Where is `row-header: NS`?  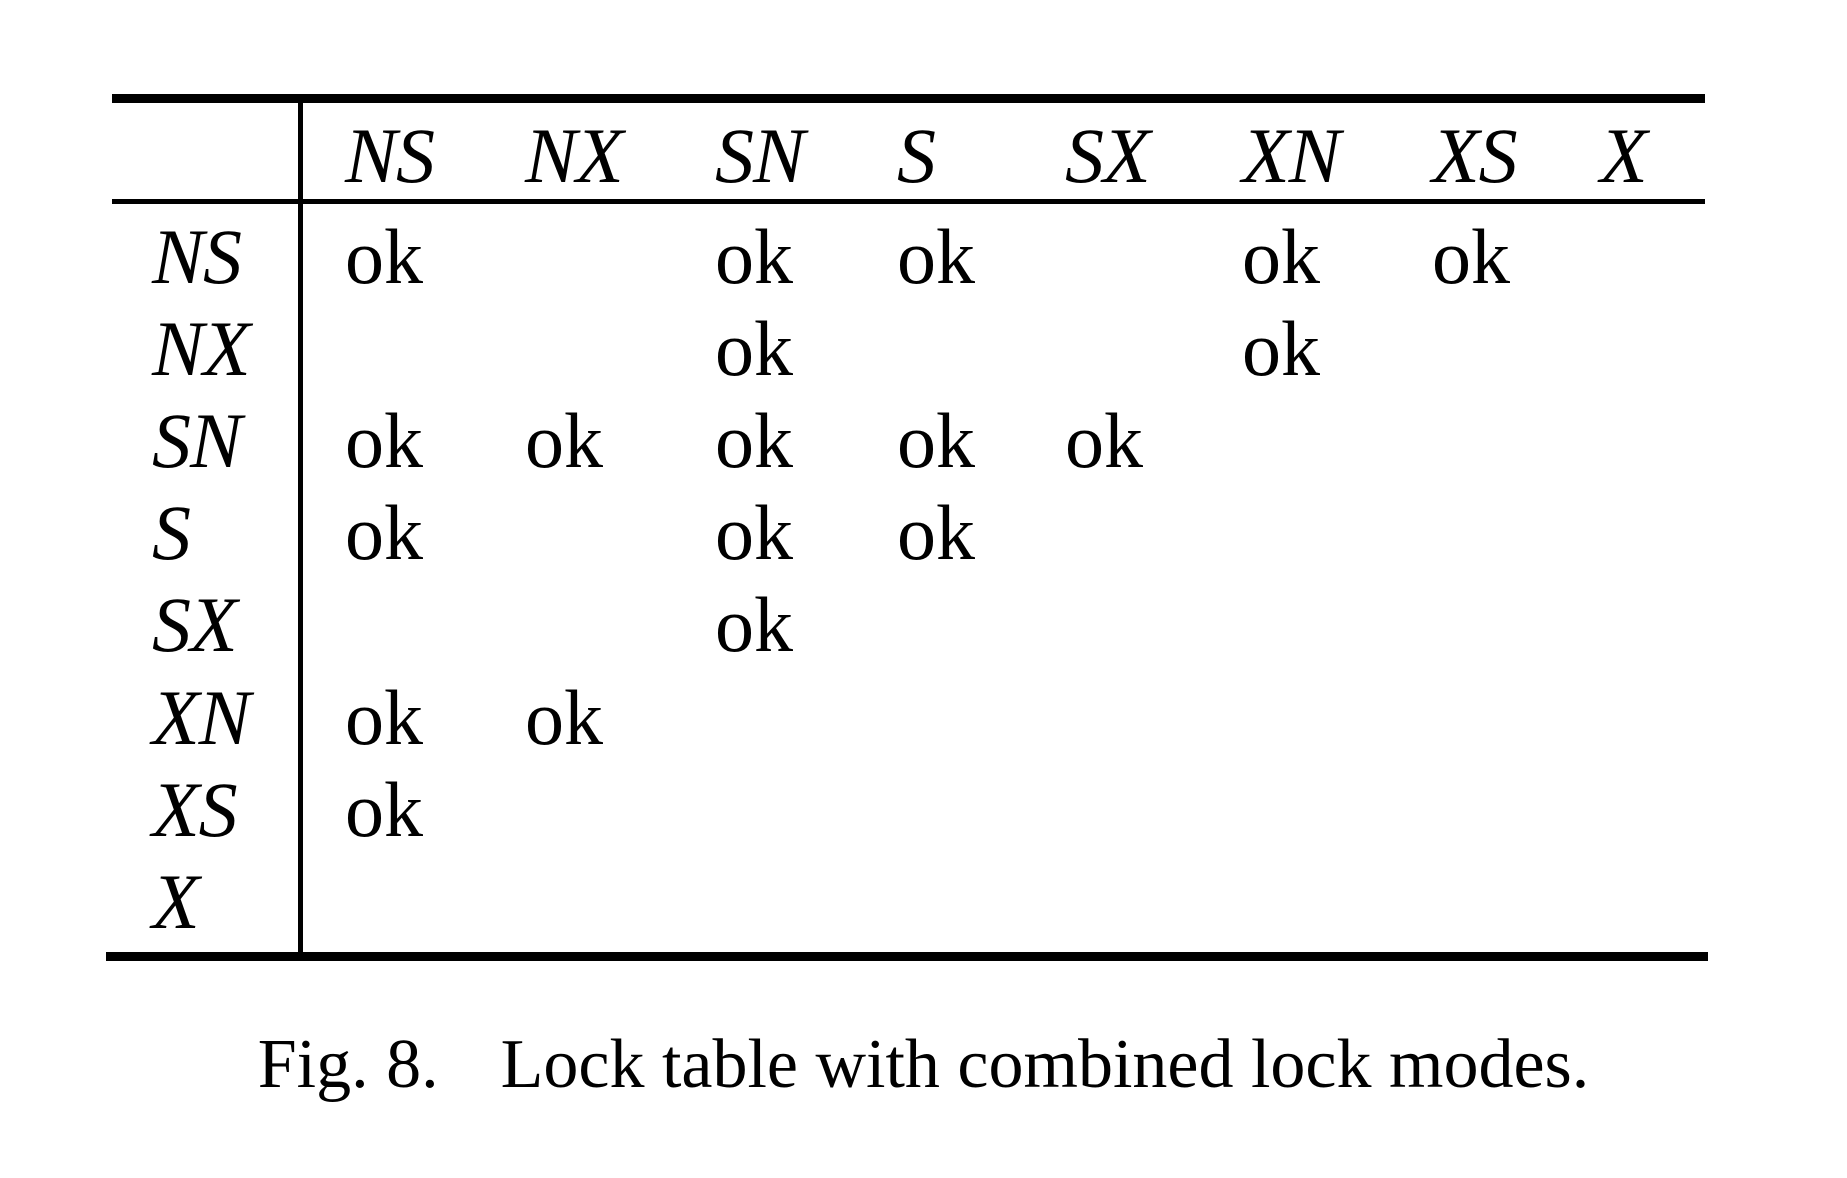 row-header: NS is located at coordinates (197, 256).